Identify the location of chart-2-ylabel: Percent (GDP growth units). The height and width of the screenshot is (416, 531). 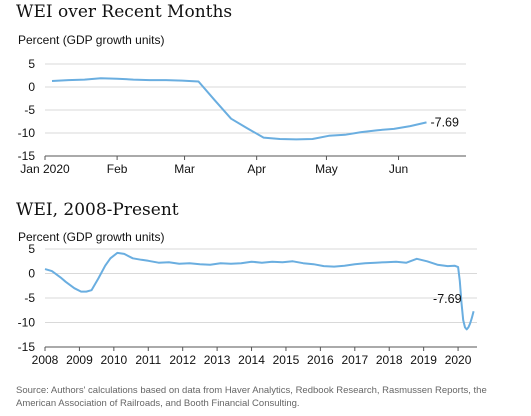
(91, 237).